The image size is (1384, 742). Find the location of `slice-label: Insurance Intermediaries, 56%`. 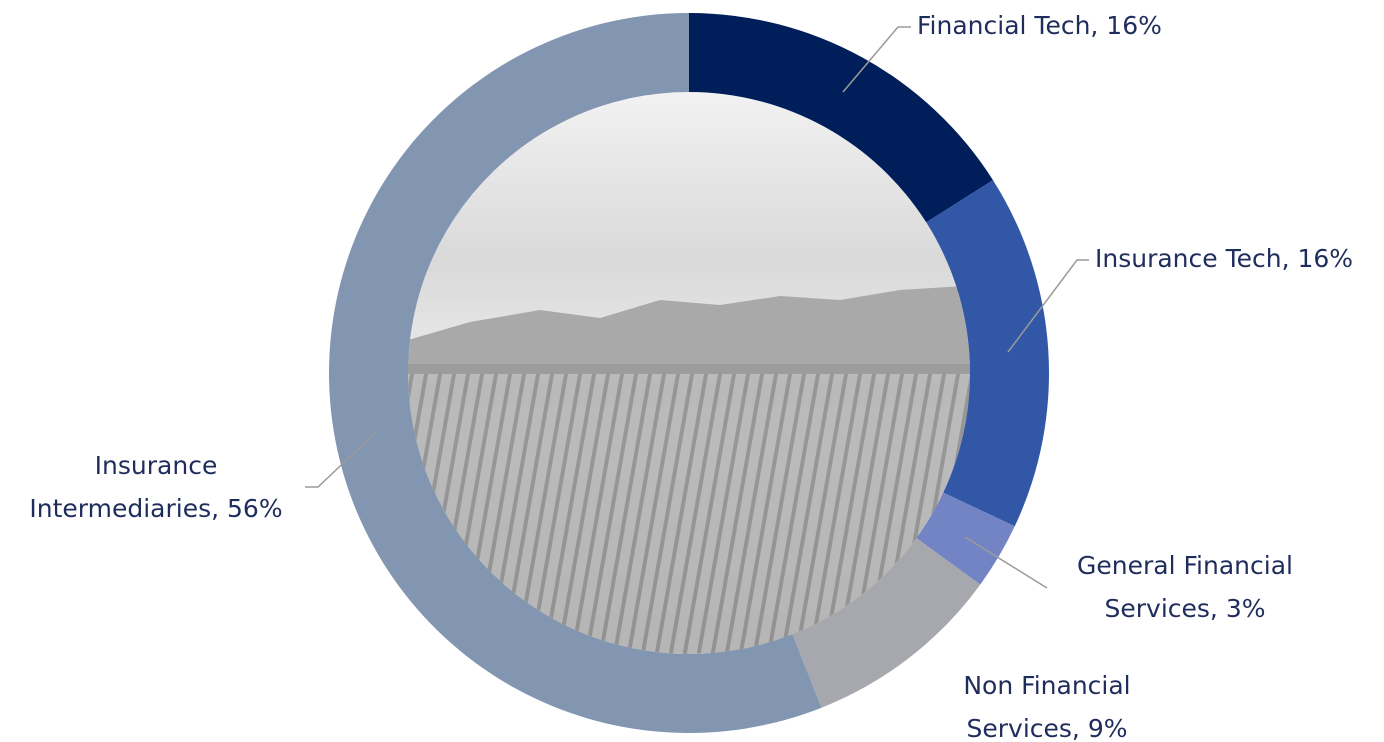

slice-label: Insurance Intermediaries, 56% is located at coordinates (155, 487).